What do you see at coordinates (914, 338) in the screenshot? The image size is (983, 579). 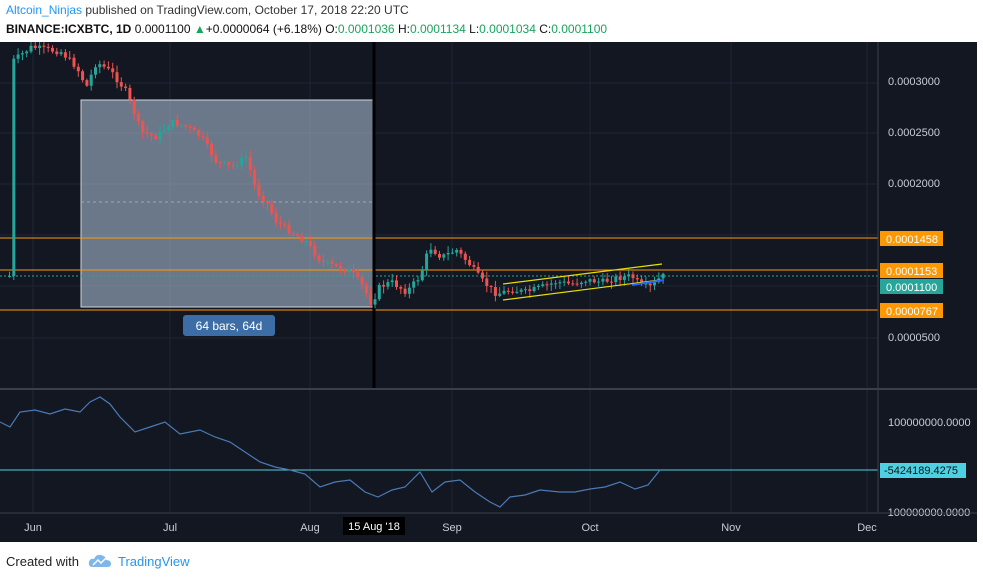 I see `price-tick: 0.0000500` at bounding box center [914, 338].